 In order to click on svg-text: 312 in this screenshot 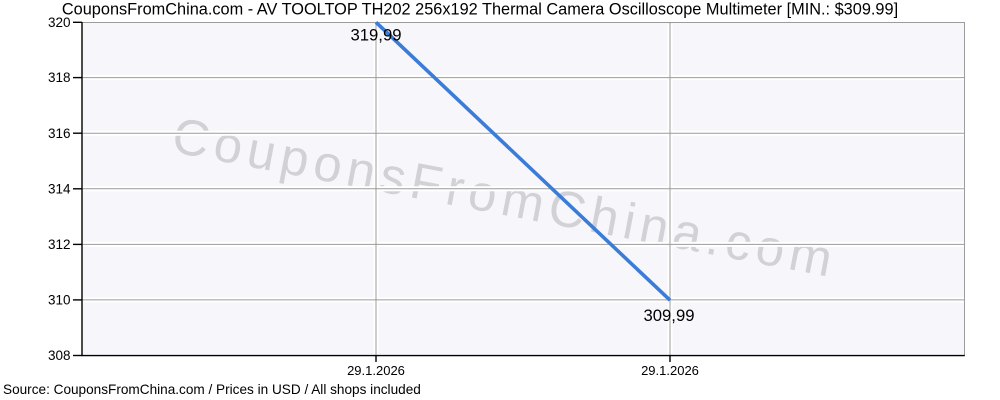, I will do `click(59, 244)`.